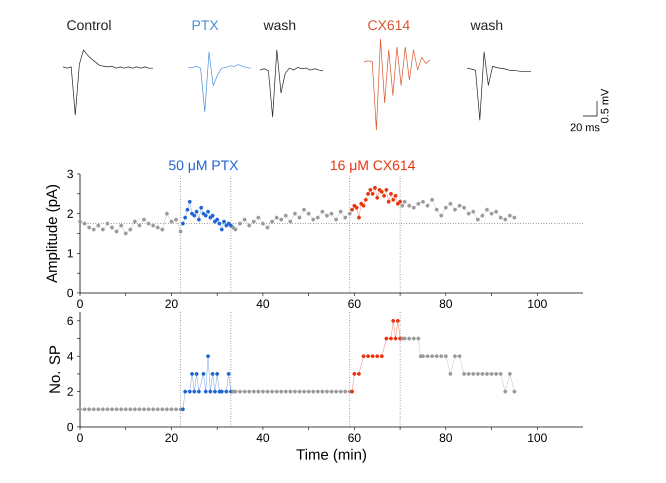 The height and width of the screenshot is (483, 666). What do you see at coordinates (54, 369) in the screenshot?
I see `y-axis-title: No. SP` at bounding box center [54, 369].